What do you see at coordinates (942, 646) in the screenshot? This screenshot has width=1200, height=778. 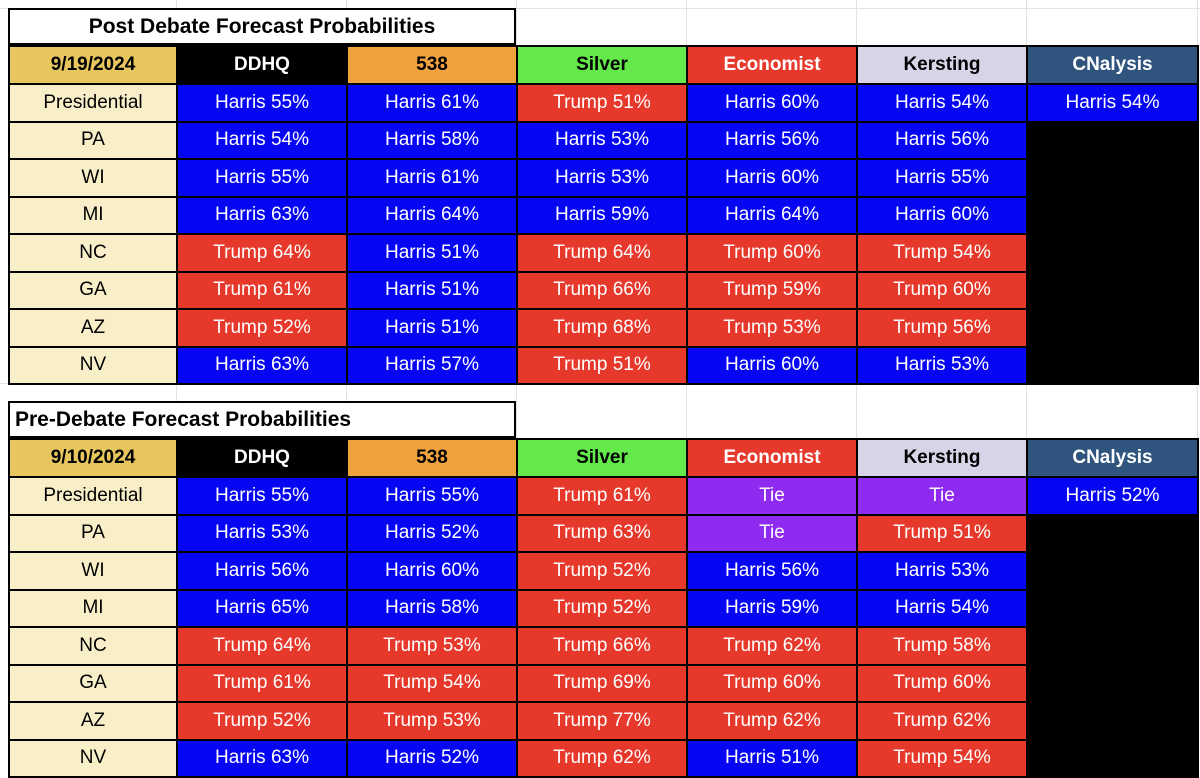 I see `forecast-cell: Trump 58%` at bounding box center [942, 646].